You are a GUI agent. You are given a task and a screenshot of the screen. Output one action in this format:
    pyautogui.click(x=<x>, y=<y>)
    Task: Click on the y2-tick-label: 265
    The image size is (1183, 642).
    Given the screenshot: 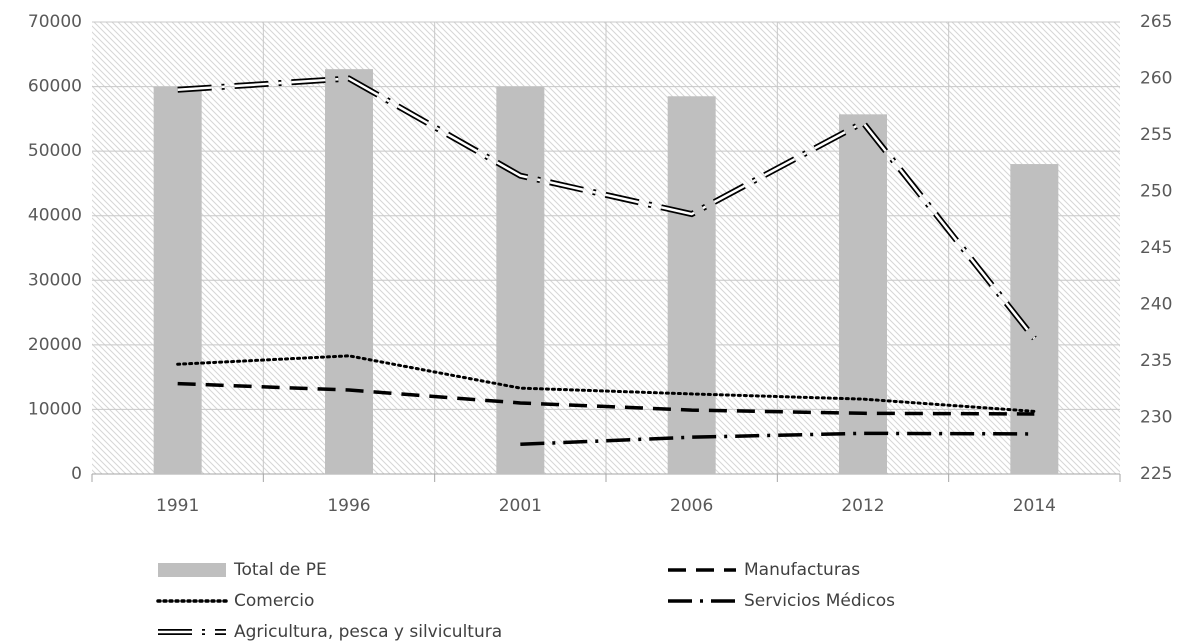 What is the action you would take?
    pyautogui.click(x=1156, y=22)
    